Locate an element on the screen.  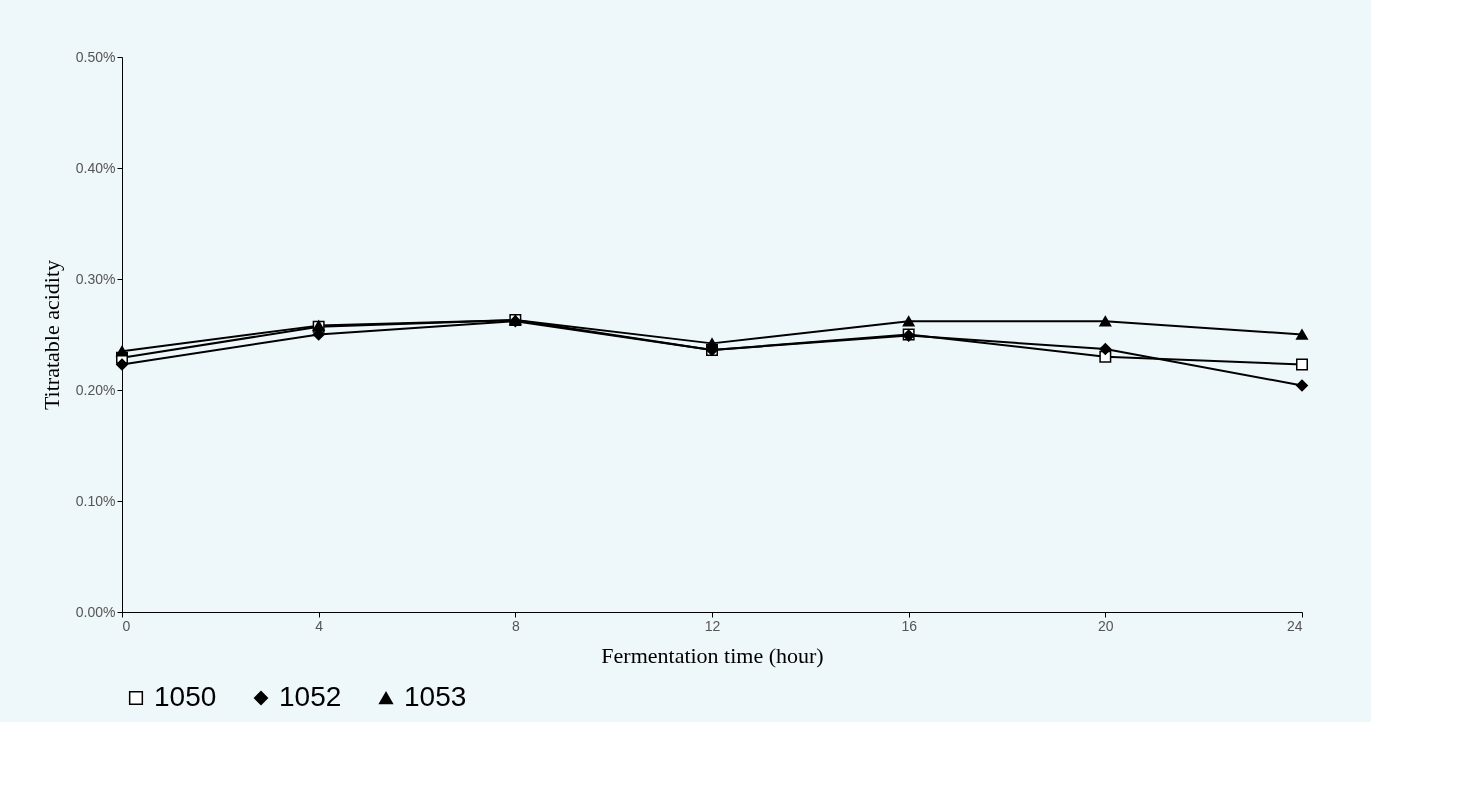
x-tick-label: 20 is located at coordinates (1106, 625).